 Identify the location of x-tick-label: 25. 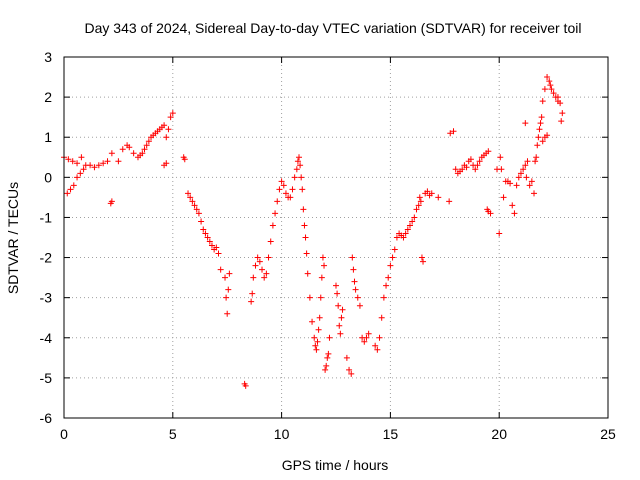
(608, 434).